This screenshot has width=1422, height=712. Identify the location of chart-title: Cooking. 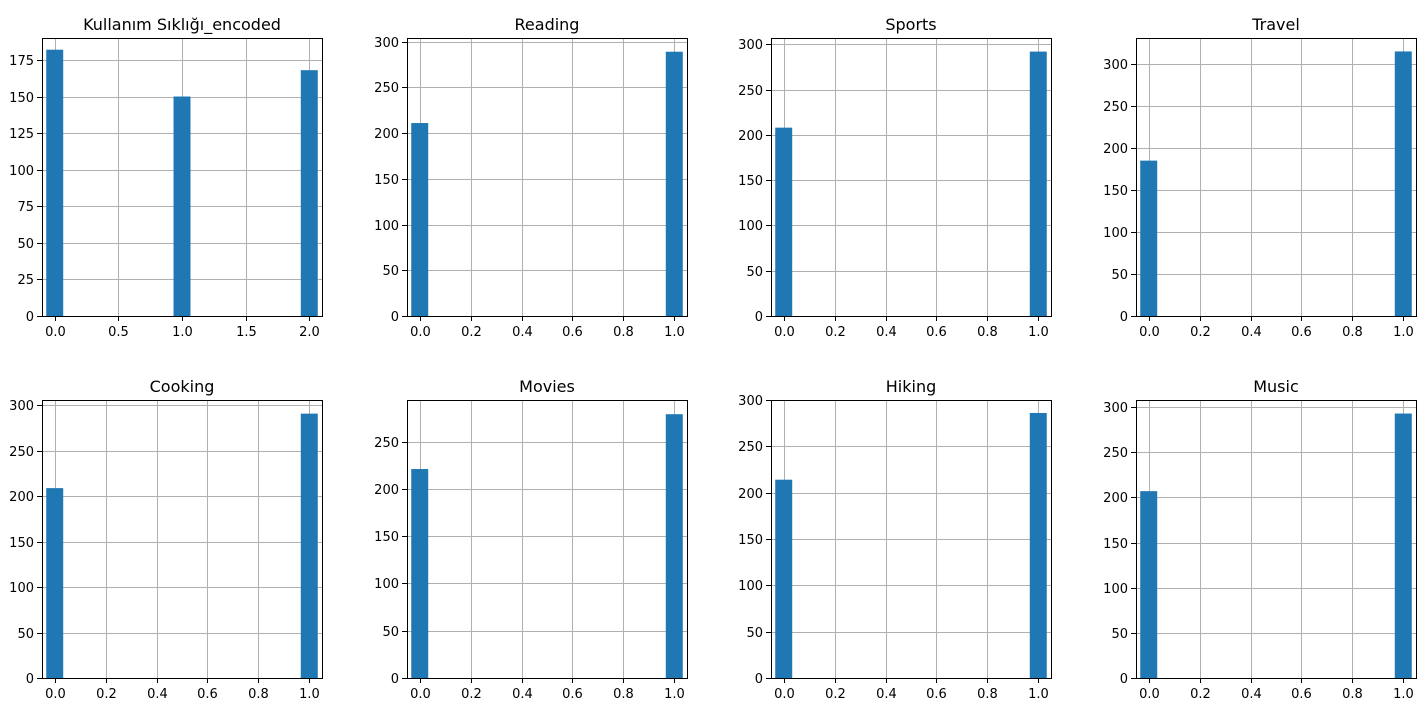
(182, 386).